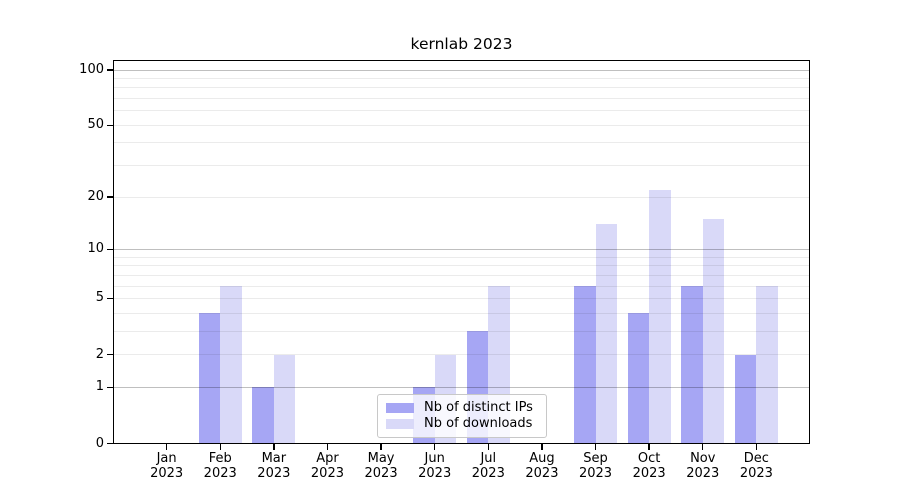 This screenshot has width=900, height=500. What do you see at coordinates (209, 378) in the screenshot?
I see `bar-distinct-ips-feb` at bounding box center [209, 378].